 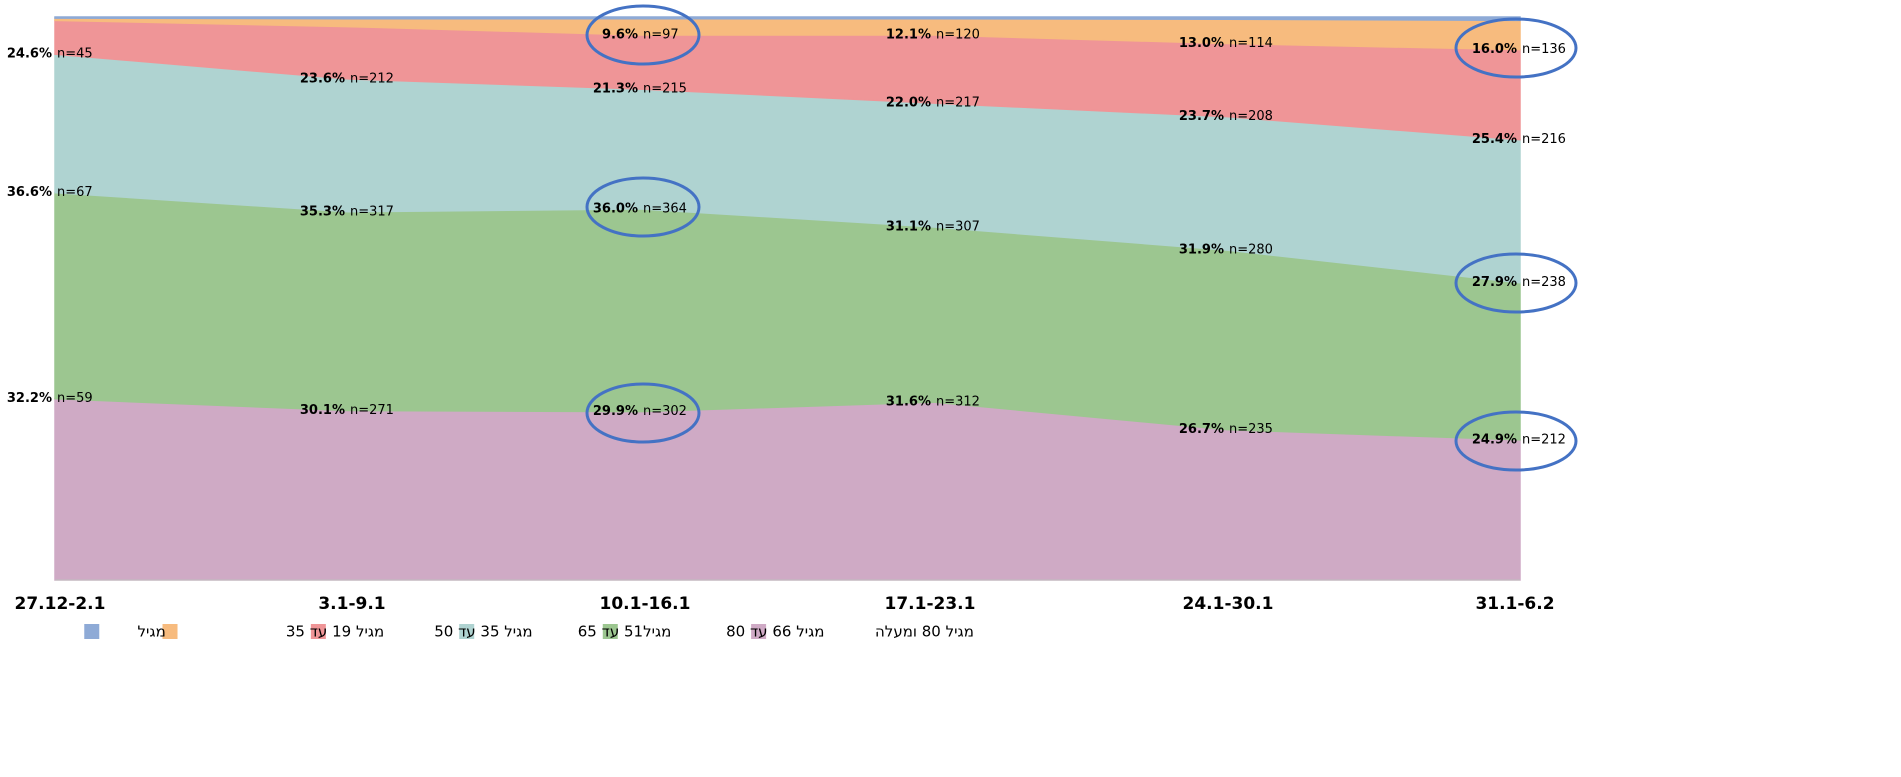 What do you see at coordinates (1494, 439) in the screenshot?
I see `data-label: 24.9%` at bounding box center [1494, 439].